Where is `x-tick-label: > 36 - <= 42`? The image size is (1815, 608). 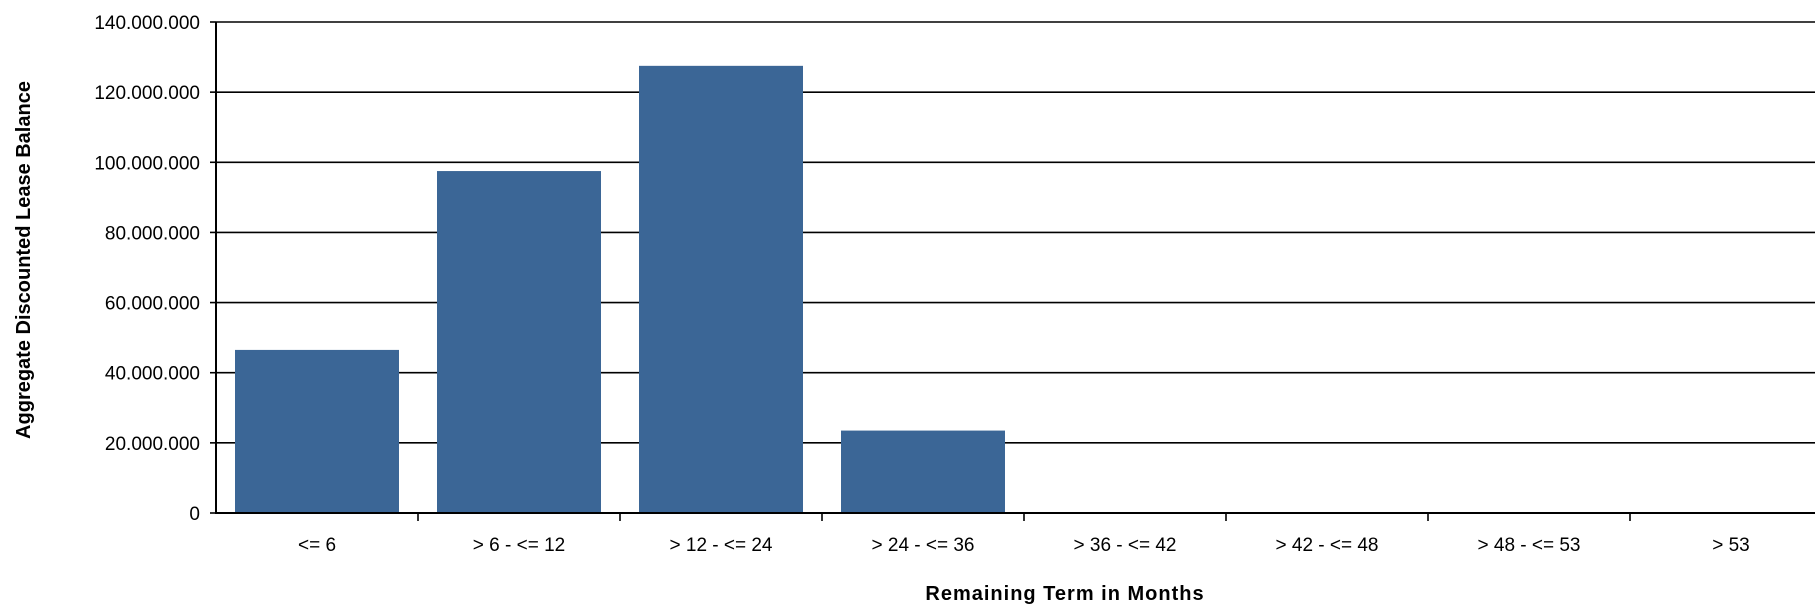 x-tick-label: > 36 - <= 42 is located at coordinates (1125, 545).